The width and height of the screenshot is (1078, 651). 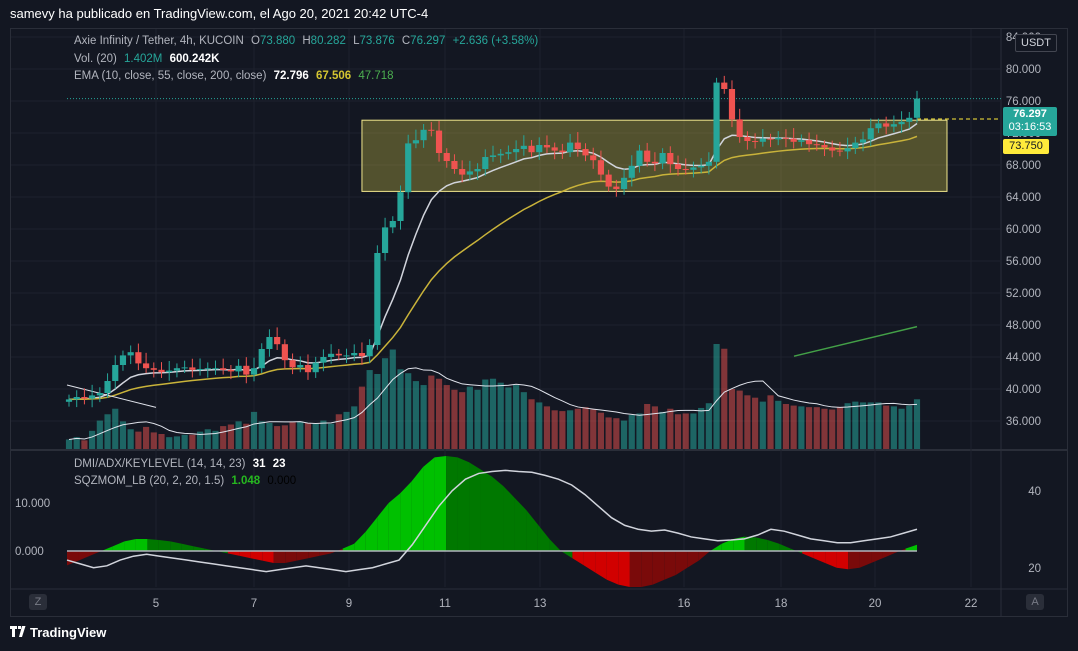 What do you see at coordinates (38, 602) in the screenshot?
I see `z-button: Z` at bounding box center [38, 602].